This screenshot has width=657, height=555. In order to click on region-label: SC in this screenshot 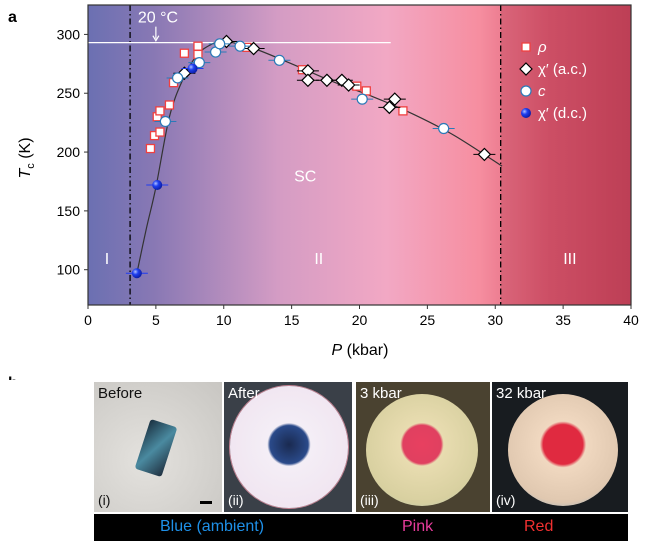, I will do `click(305, 176)`.